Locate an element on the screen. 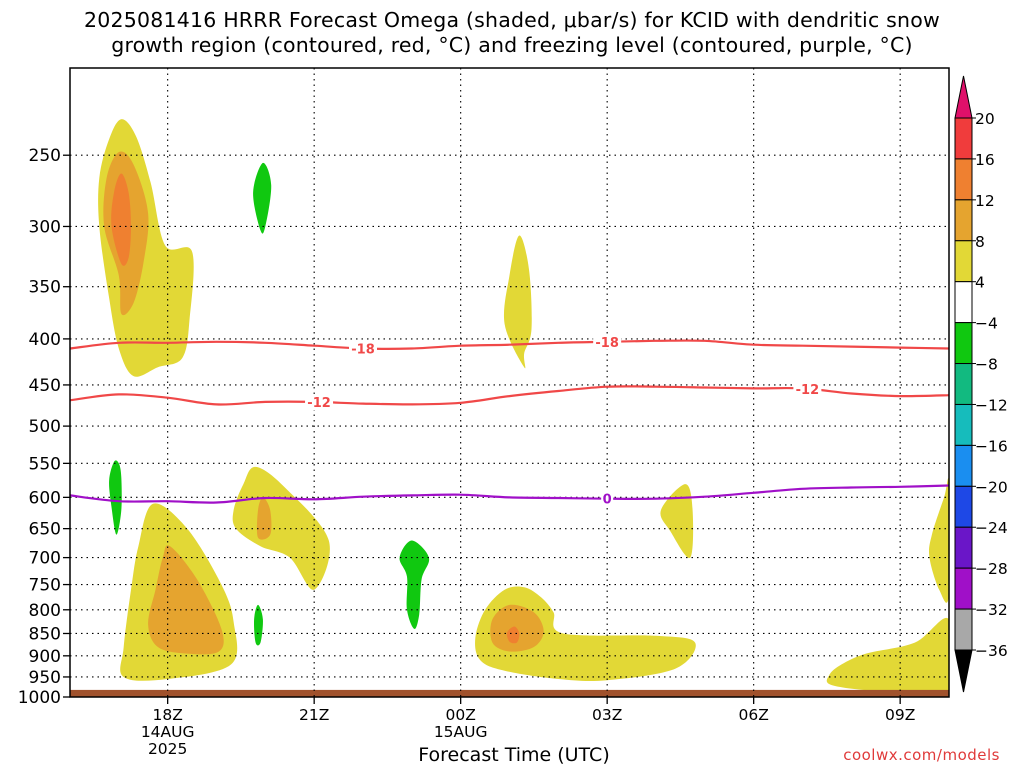 The width and height of the screenshot is (1024, 768). x-tick-label-8-1: 15AUG is located at coordinates (461, 732).